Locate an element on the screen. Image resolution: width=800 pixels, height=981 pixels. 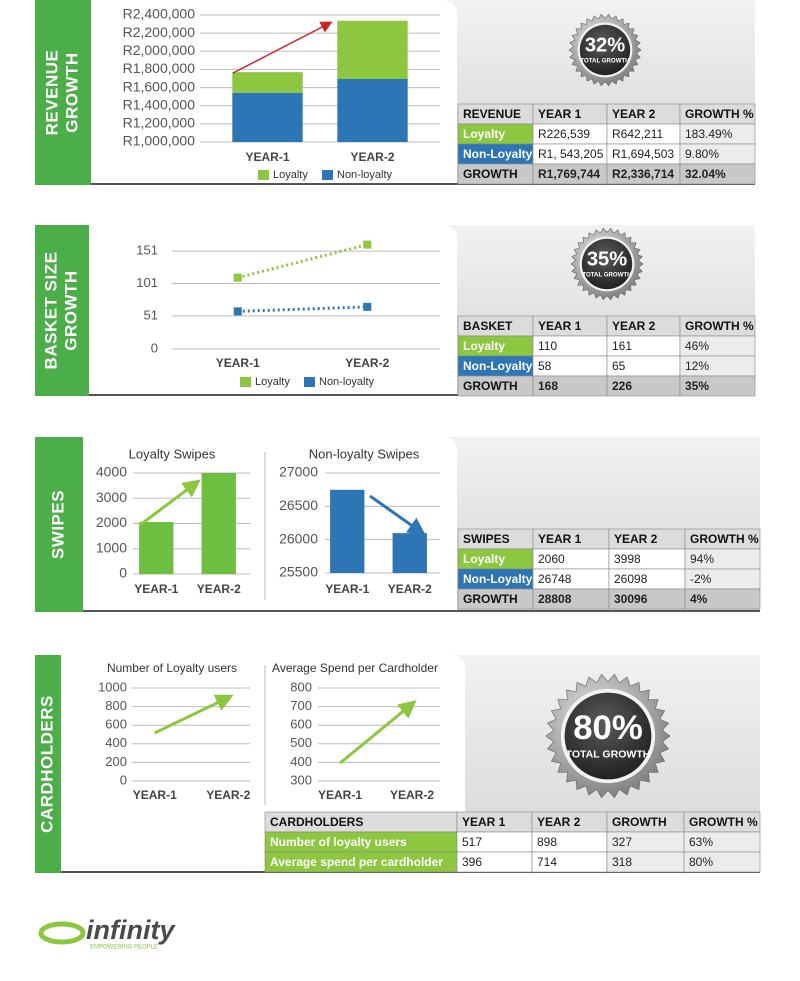
y-tick-label: 300 is located at coordinates (301, 779).